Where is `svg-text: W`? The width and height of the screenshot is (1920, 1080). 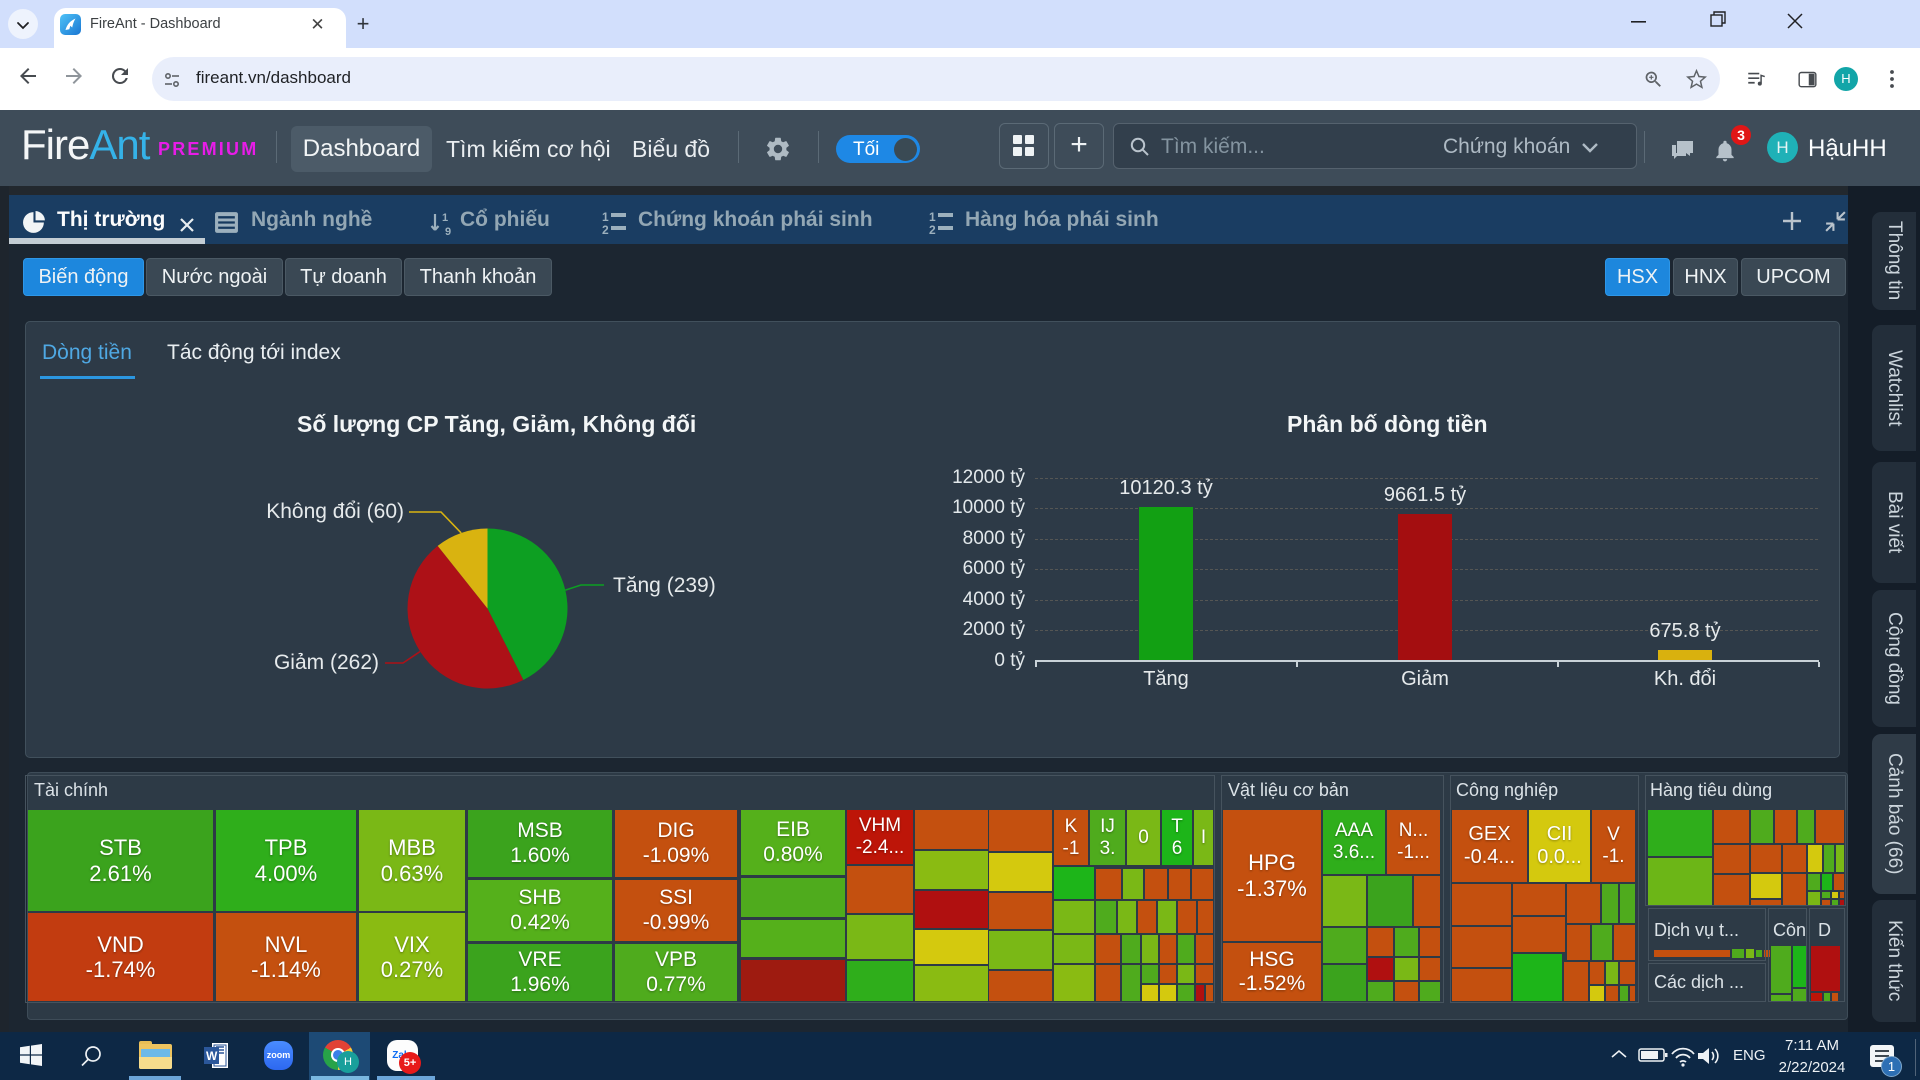
svg-text: W is located at coordinates (212, 1056).